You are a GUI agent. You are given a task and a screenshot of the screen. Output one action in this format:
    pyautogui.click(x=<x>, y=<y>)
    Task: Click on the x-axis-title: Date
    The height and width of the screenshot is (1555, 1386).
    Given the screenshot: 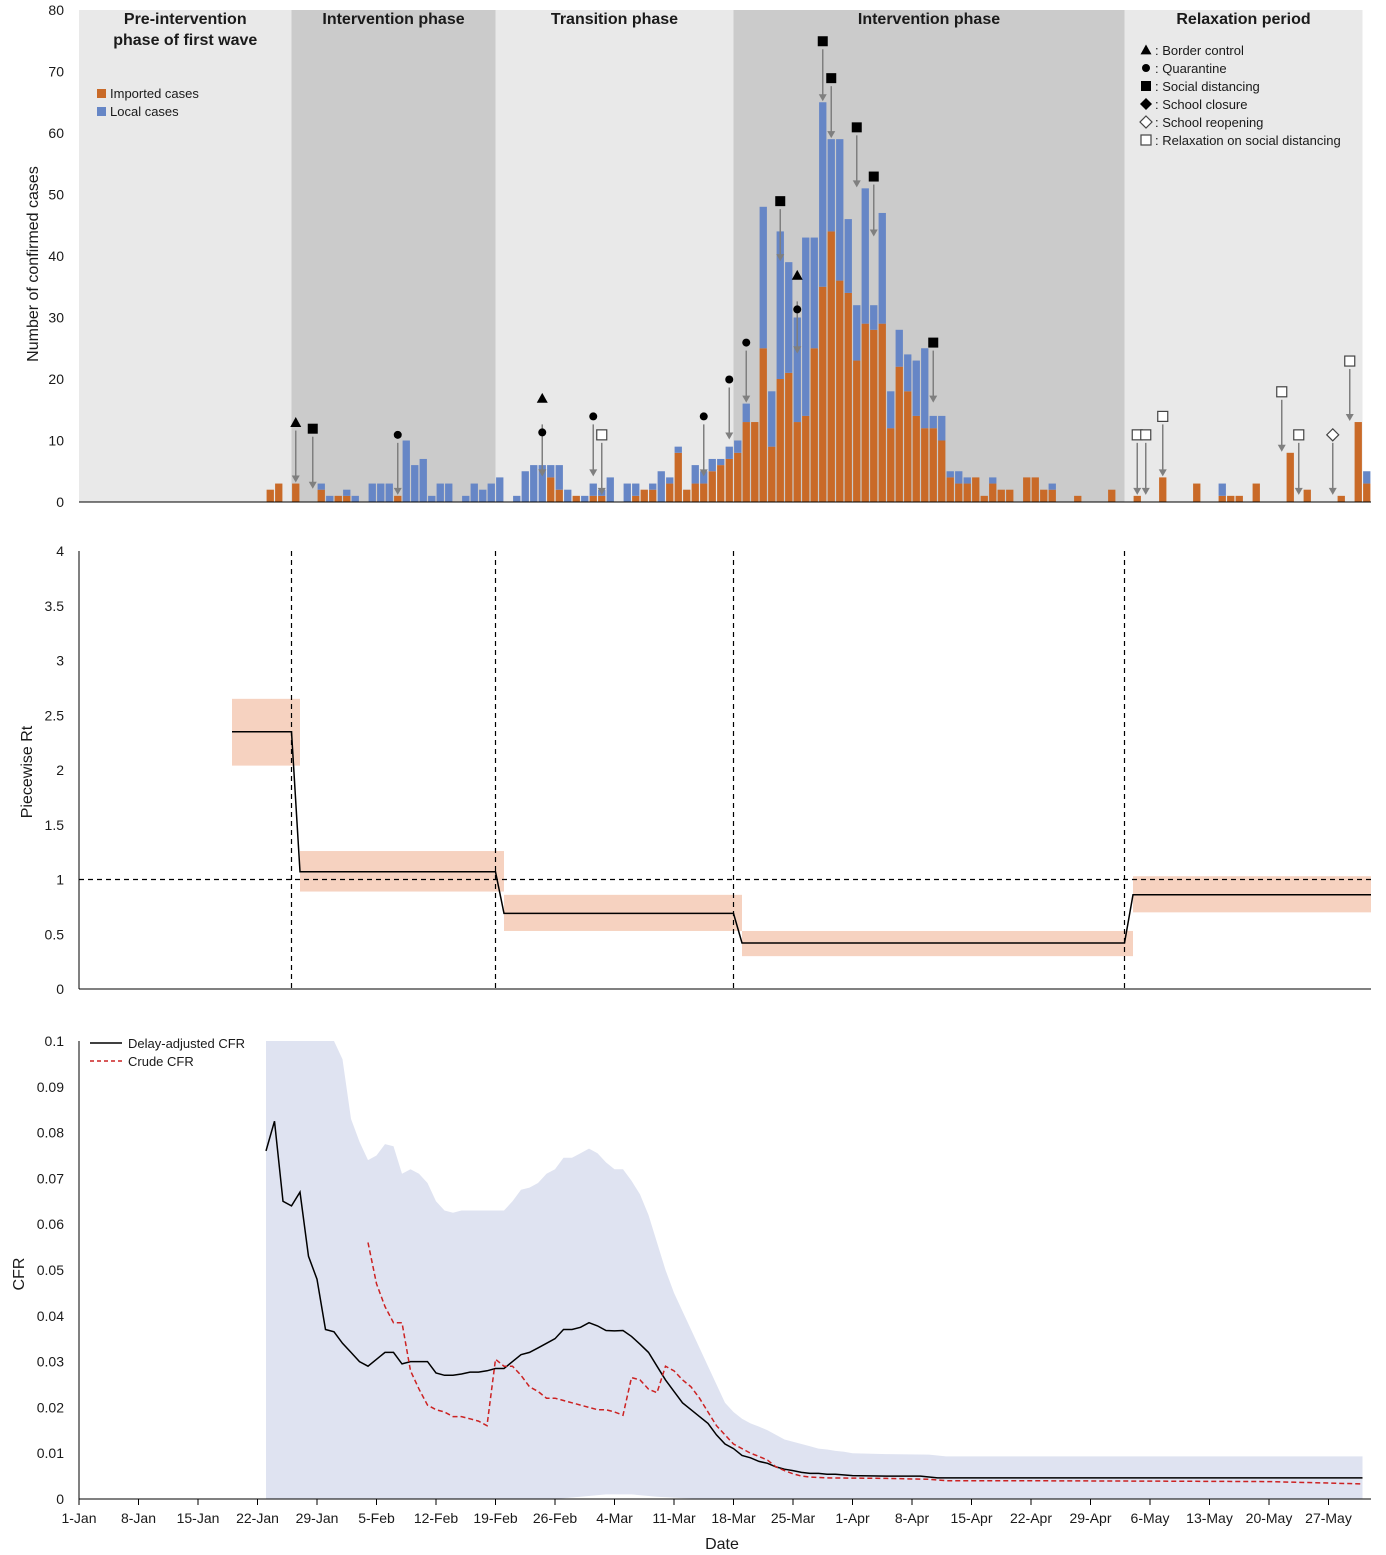 What is the action you would take?
    pyautogui.click(x=722, y=1544)
    